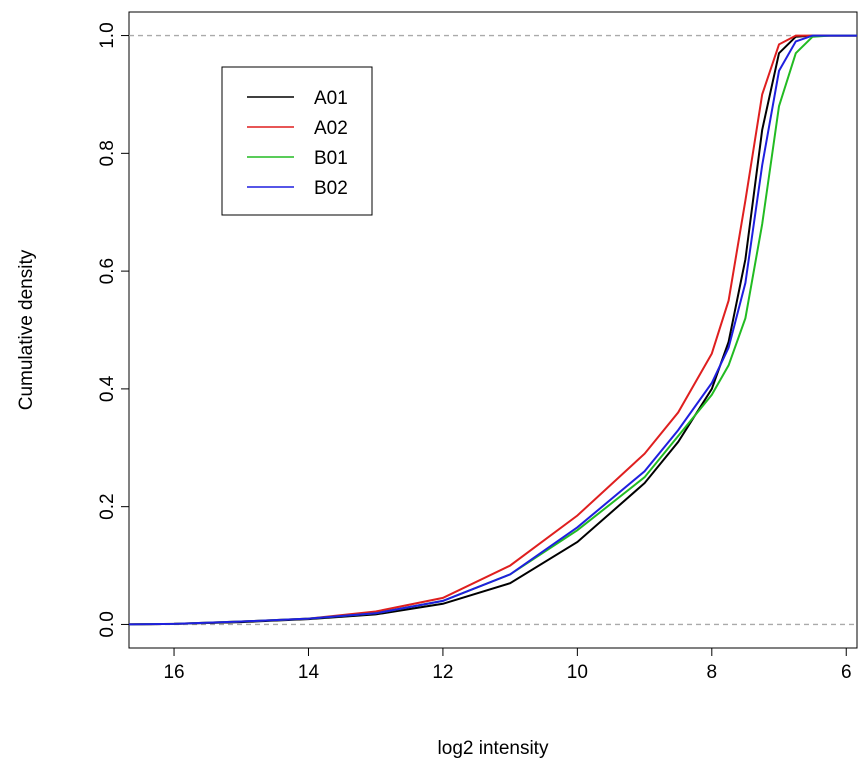 The width and height of the screenshot is (859, 782). Describe the element at coordinates (309, 672) in the screenshot. I see `x-tick-label: 14` at that location.